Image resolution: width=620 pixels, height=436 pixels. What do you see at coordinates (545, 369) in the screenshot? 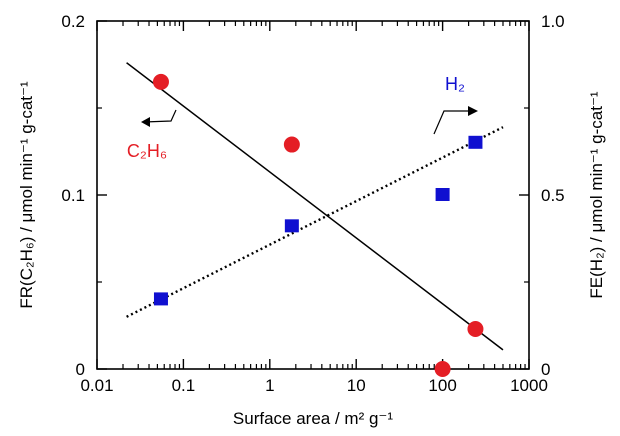
I see `right-y-tick-label: 0` at bounding box center [545, 369].